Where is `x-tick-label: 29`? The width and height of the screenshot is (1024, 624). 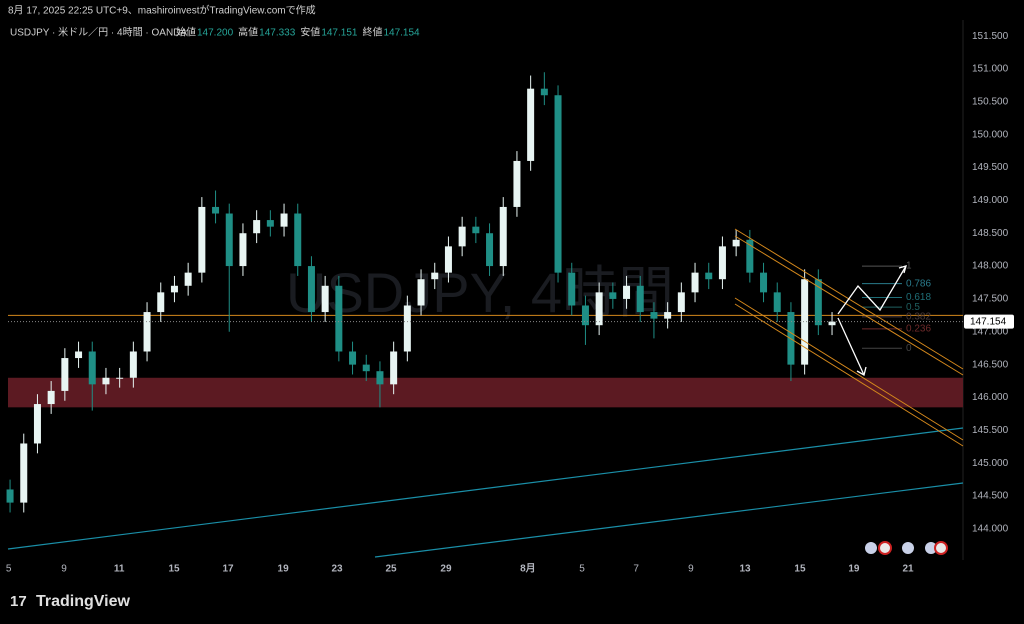 x-tick-label: 29 is located at coordinates (446, 569).